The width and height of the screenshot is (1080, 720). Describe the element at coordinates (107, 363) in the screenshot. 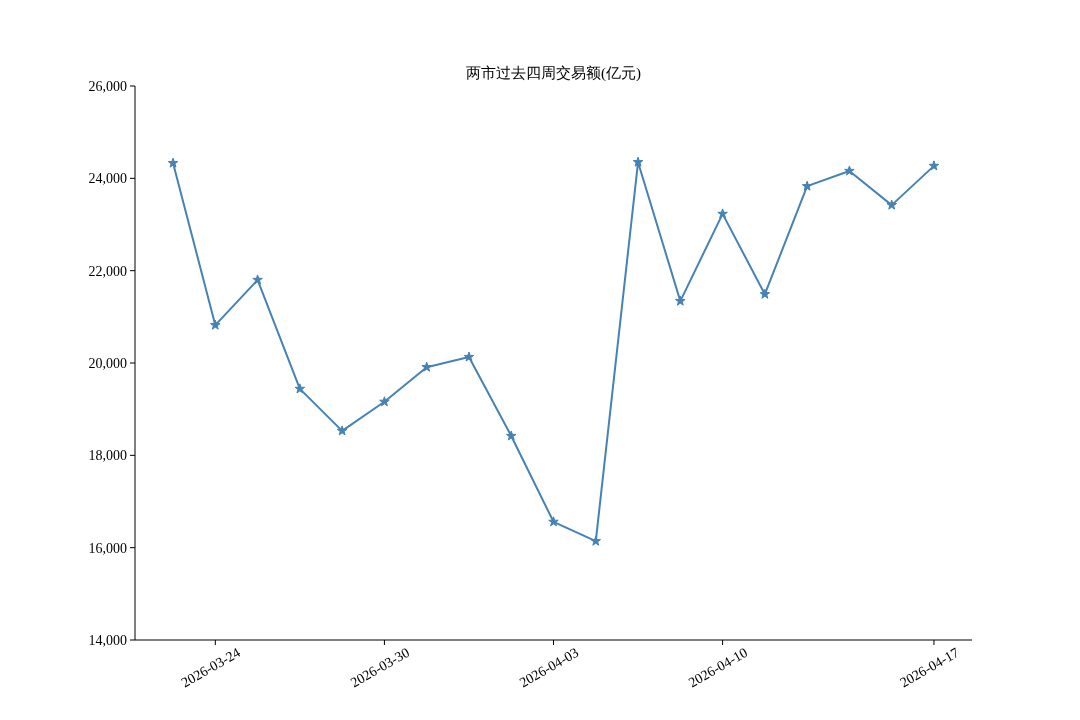

I see `y-tick-label: 20,000` at that location.